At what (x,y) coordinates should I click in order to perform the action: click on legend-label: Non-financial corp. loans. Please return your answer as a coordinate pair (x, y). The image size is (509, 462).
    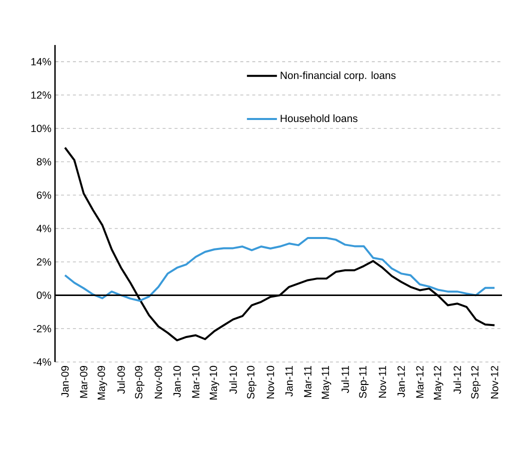
    Looking at the image, I should click on (338, 76).